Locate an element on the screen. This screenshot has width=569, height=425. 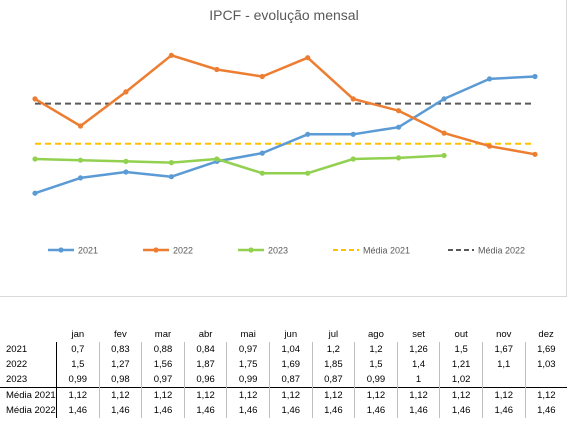
table-cell: 1,67 is located at coordinates (503, 349).